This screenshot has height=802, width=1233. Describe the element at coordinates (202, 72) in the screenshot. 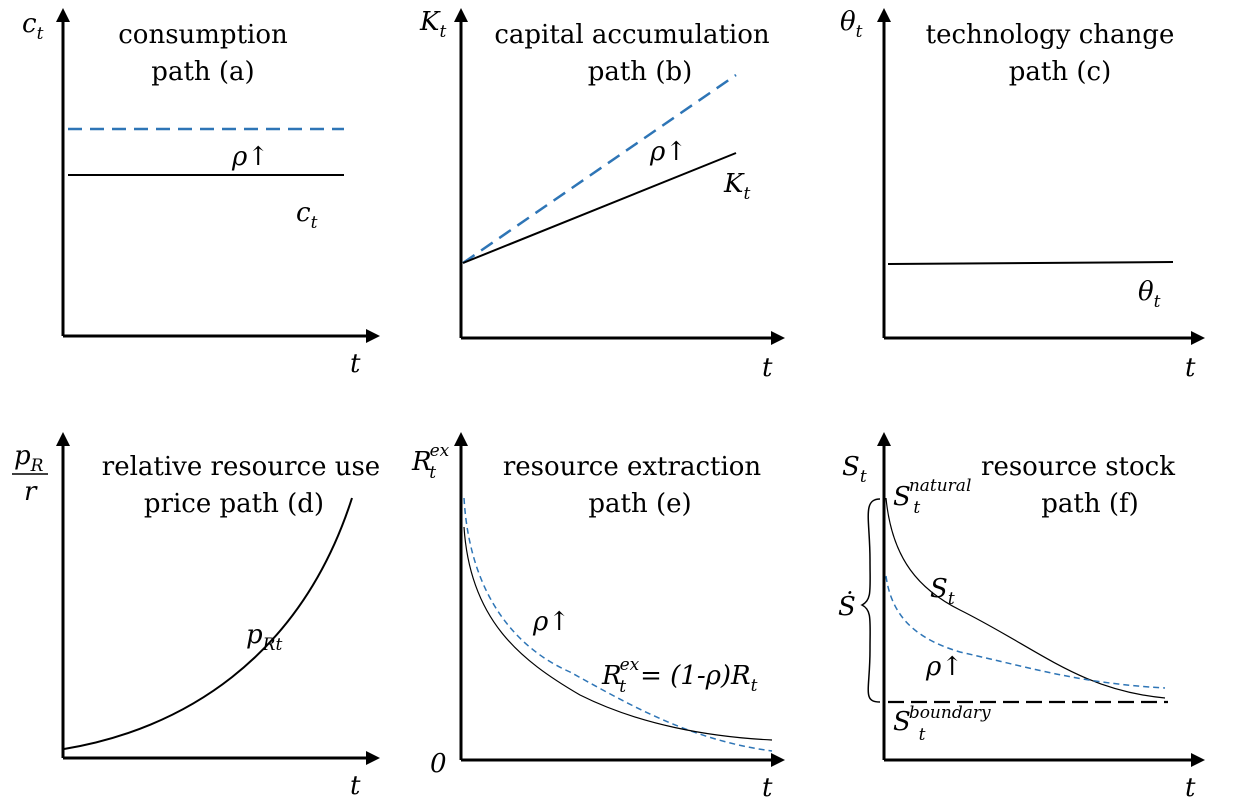

I see `panel-a-title-line2: path (a)` at that location.